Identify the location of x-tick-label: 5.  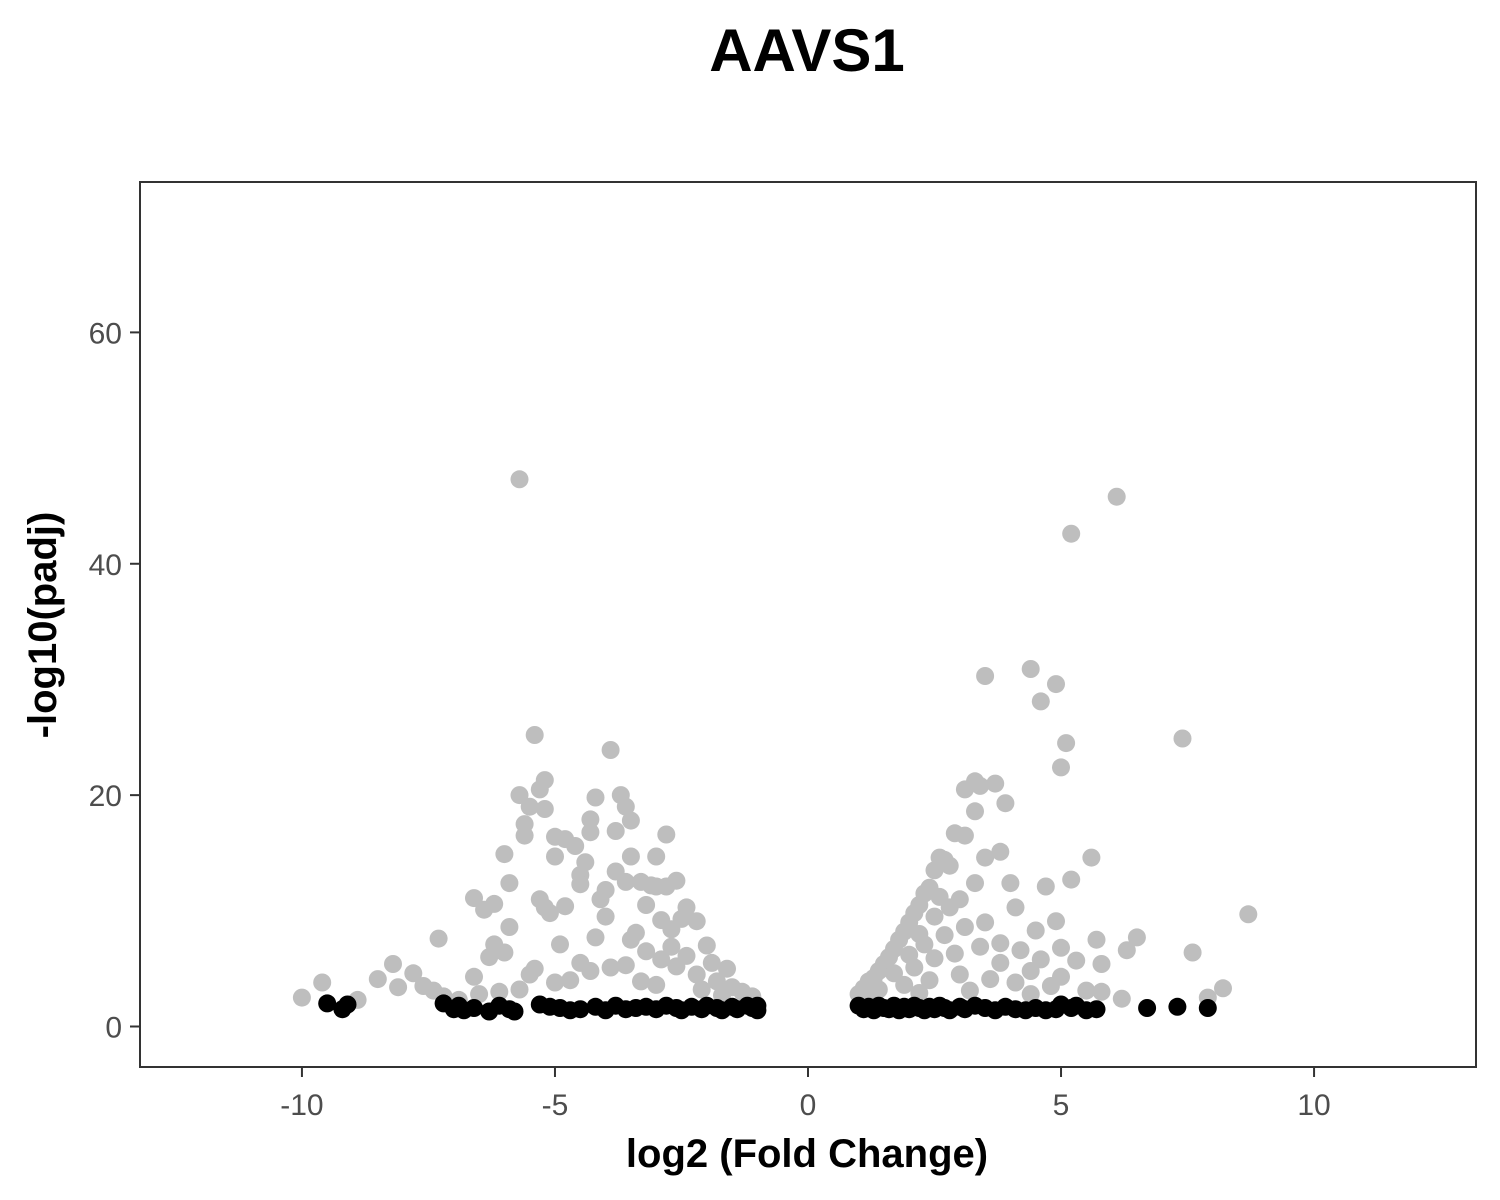
(1061, 1105).